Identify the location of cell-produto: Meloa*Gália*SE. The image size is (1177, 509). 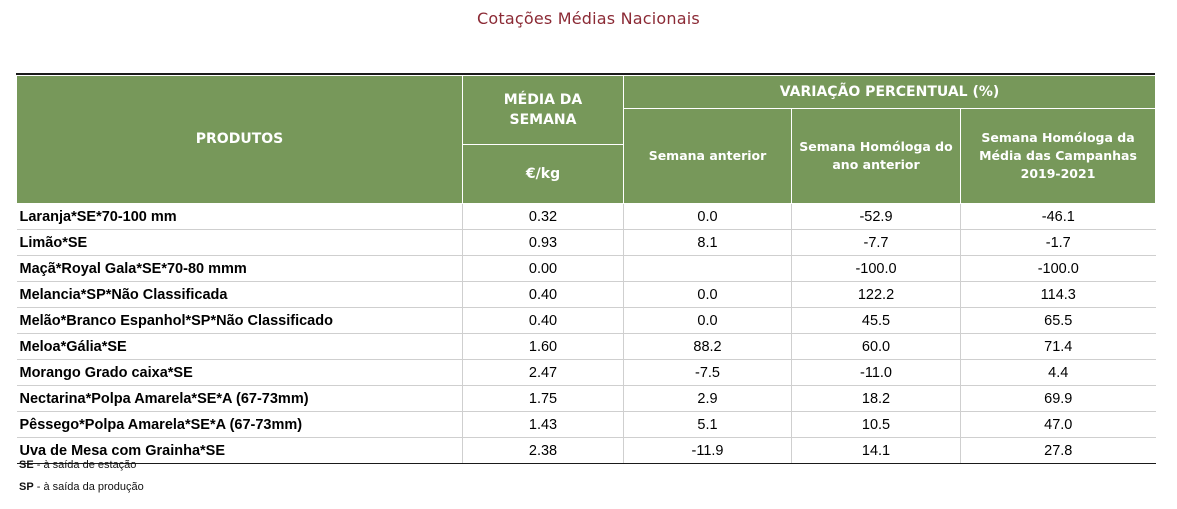
(239, 346).